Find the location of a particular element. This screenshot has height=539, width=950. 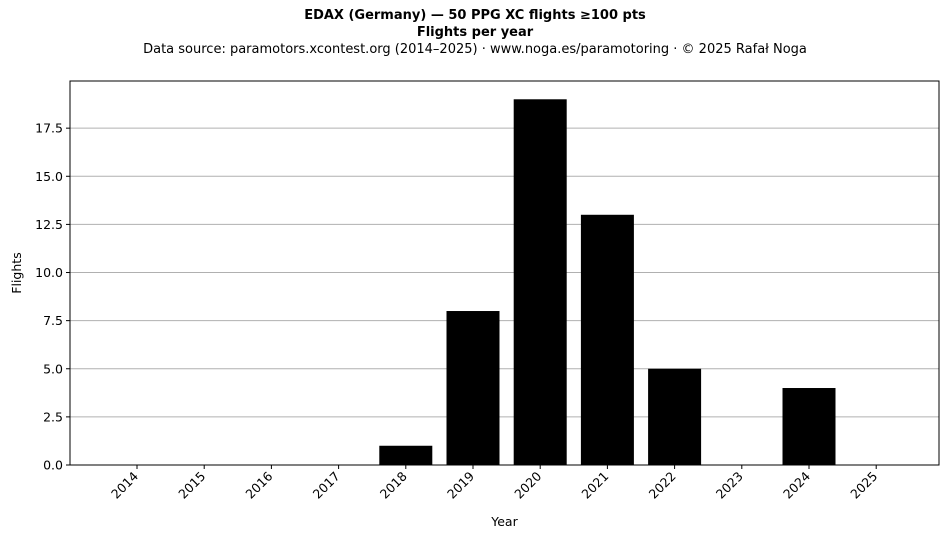

x-axis-label: Year is located at coordinates (504, 521).